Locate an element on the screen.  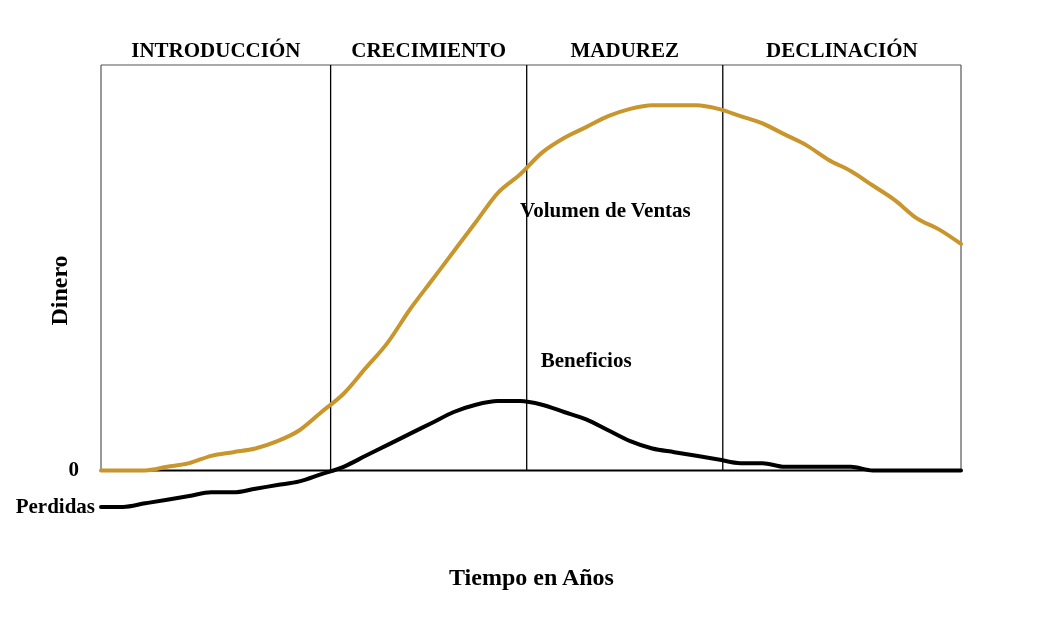
text: INTRODUCCIÓN is located at coordinates (216, 50).